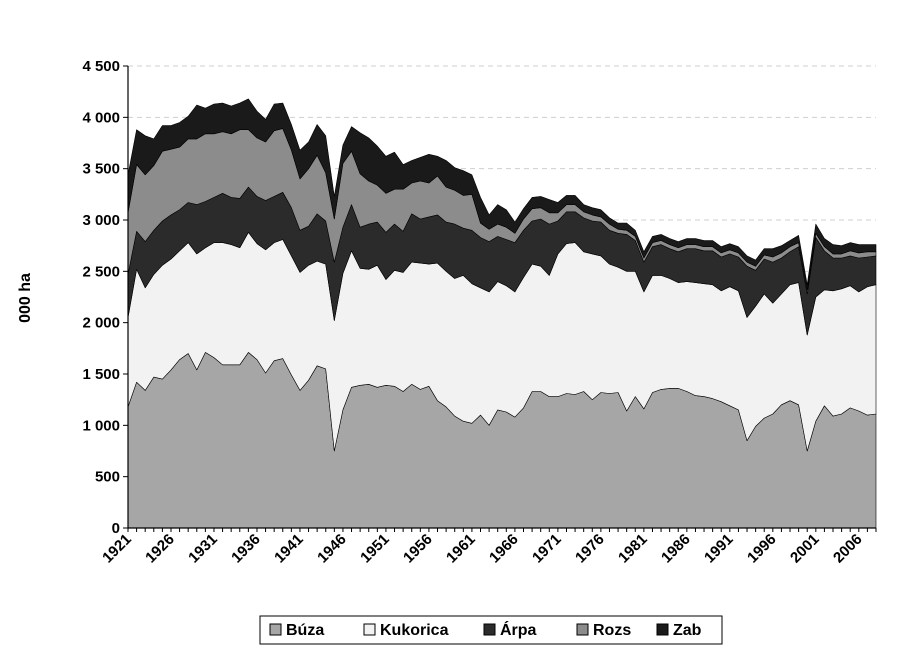 This screenshot has width=900, height=660. What do you see at coordinates (101, 169) in the screenshot?
I see `y-tick-label: 3 500` at bounding box center [101, 169].